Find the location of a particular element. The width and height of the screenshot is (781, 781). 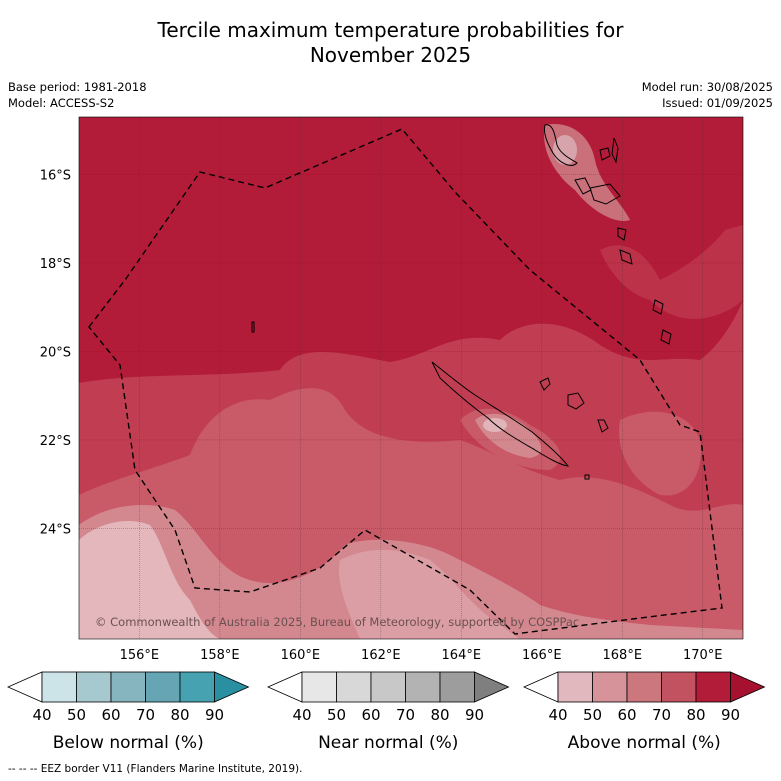

legend-caption: Below normal (%) is located at coordinates (128, 743).